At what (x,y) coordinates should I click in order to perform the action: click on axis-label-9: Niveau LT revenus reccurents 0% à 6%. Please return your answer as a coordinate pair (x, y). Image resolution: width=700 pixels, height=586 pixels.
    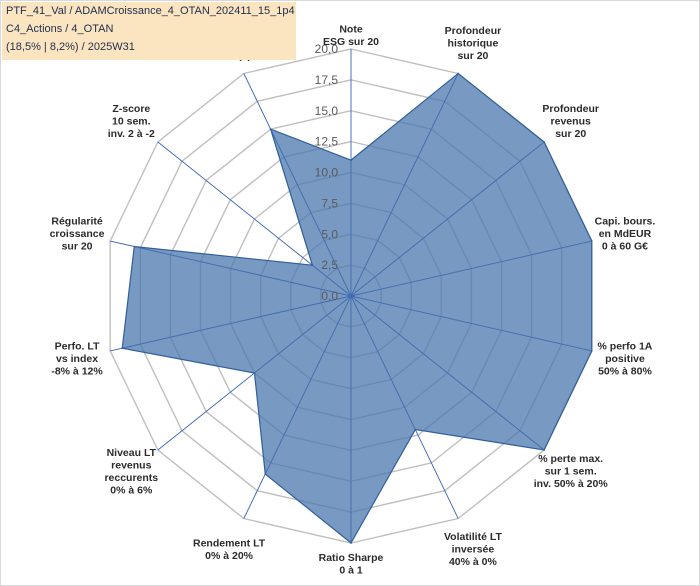
    Looking at the image, I should click on (131, 472).